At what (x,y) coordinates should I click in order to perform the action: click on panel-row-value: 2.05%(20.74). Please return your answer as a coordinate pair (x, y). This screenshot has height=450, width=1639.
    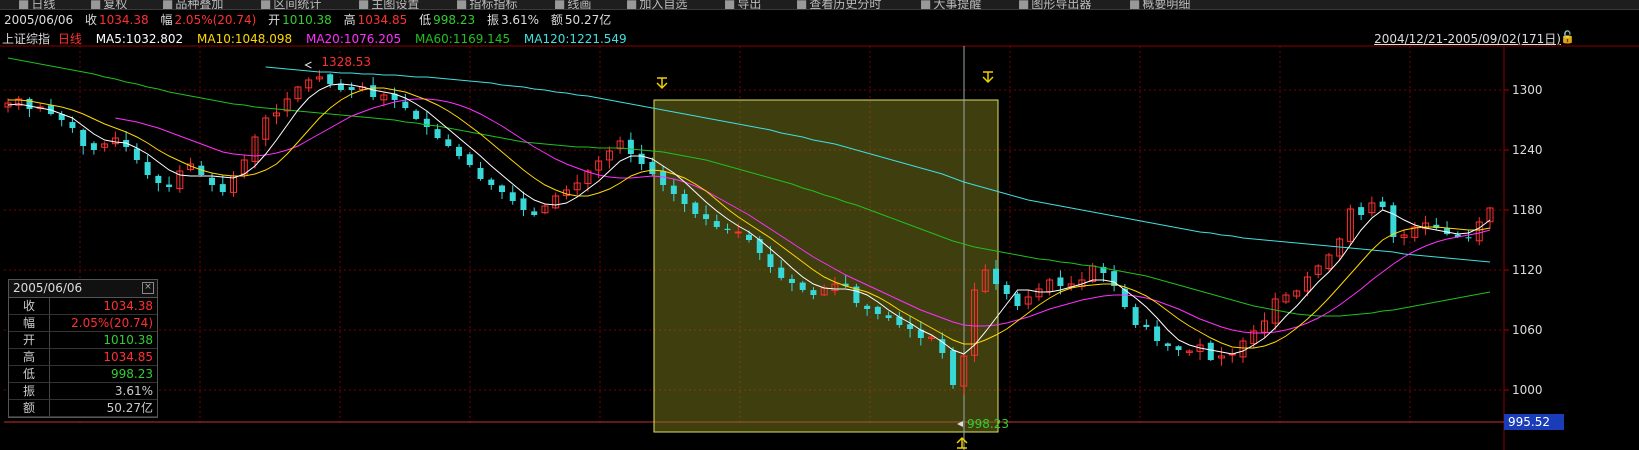
    Looking at the image, I should click on (112, 323).